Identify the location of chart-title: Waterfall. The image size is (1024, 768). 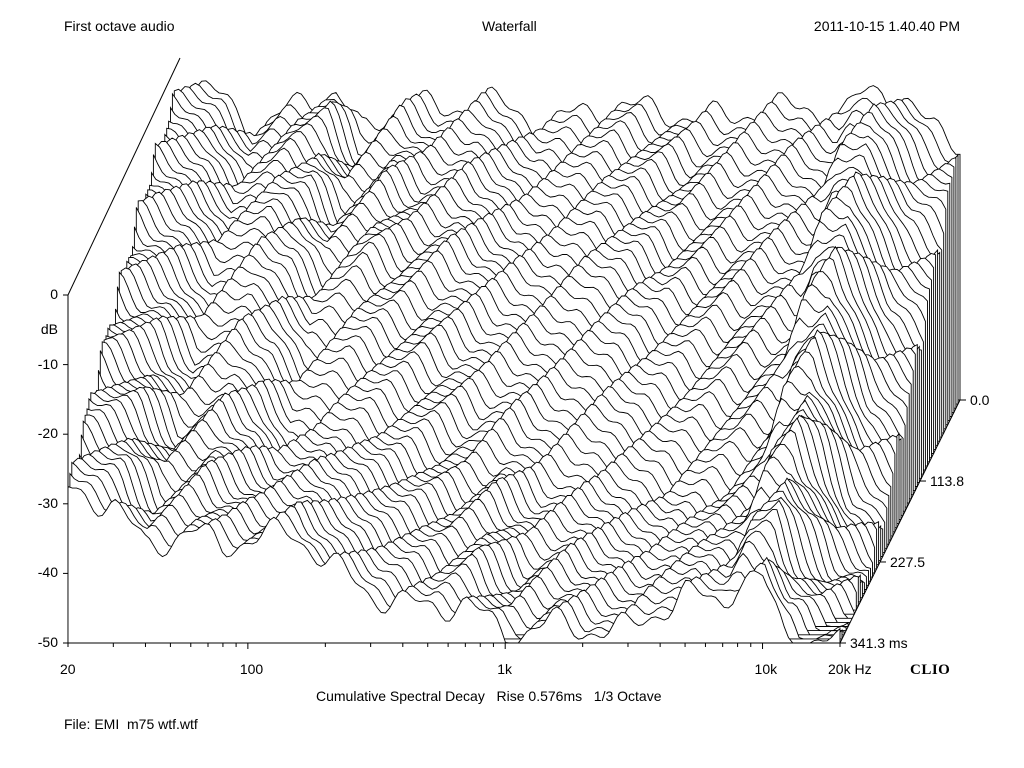
(509, 26).